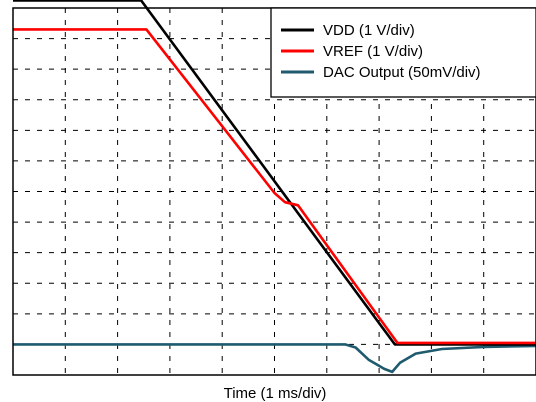 The width and height of the screenshot is (536, 402). Describe the element at coordinates (373, 51) in the screenshot. I see `legend-label-1: VREF (1 V/div)` at that location.